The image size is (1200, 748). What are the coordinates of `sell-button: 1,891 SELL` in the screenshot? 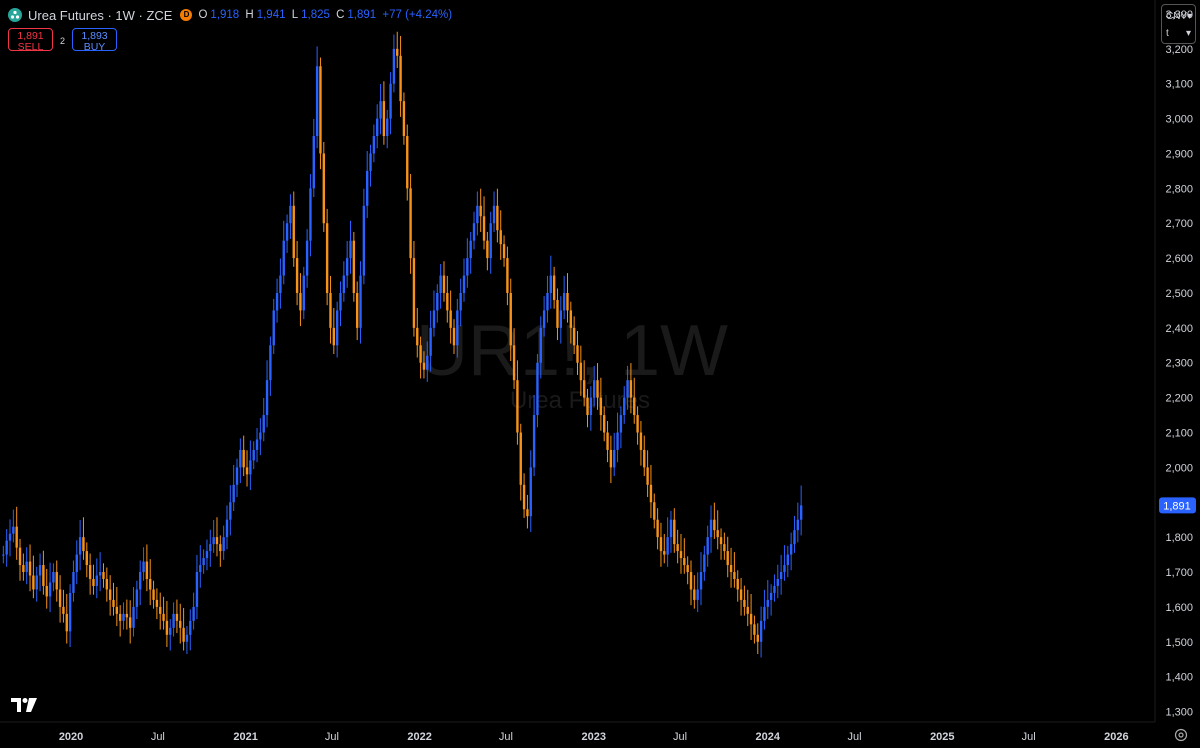 It's located at (30, 40).